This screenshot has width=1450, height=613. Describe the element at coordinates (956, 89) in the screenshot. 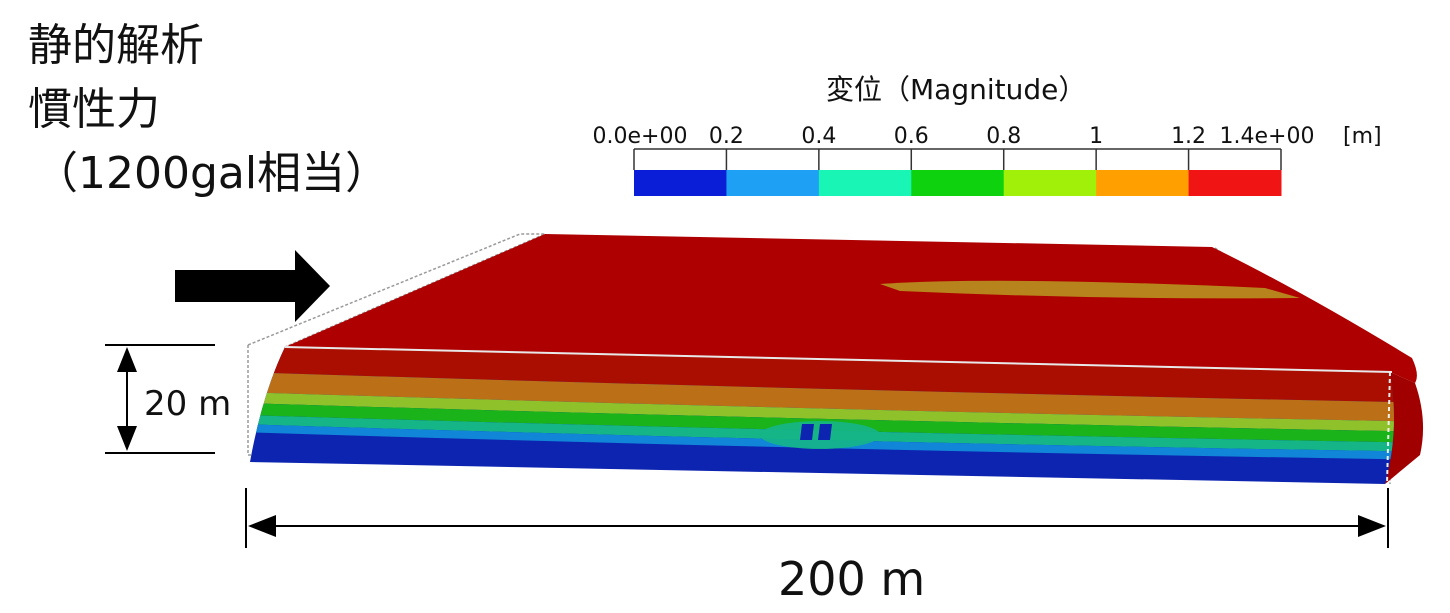

I see `legend-title: 変位（Magnitude）` at that location.